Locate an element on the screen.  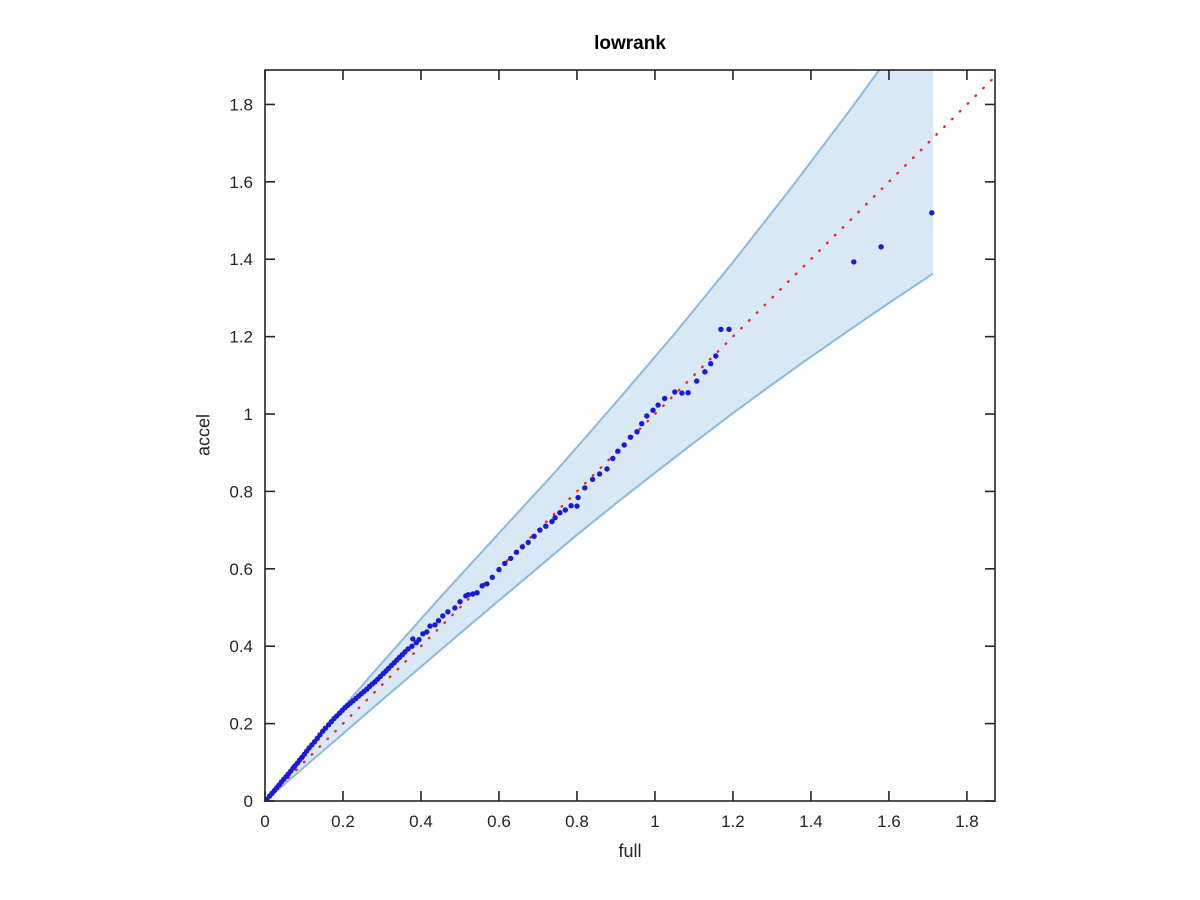
y-tick-label: 1 is located at coordinates (248, 414).